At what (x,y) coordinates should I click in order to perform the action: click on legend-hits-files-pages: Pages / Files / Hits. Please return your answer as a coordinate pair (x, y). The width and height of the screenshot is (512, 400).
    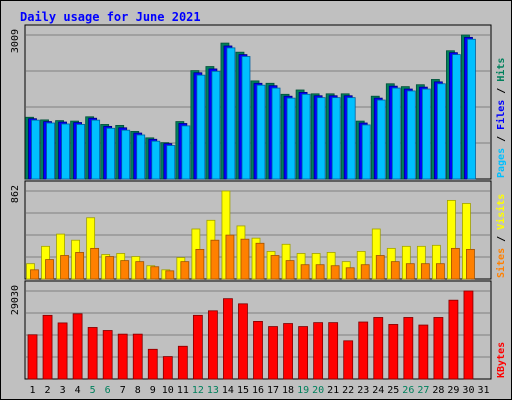
    Looking at the image, I should click on (501, 118).